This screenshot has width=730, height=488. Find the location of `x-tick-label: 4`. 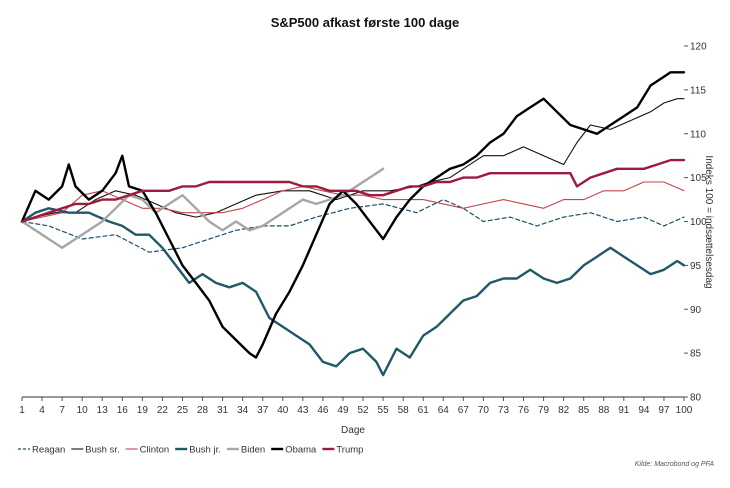

x-tick-label: 4 is located at coordinates (42, 410).